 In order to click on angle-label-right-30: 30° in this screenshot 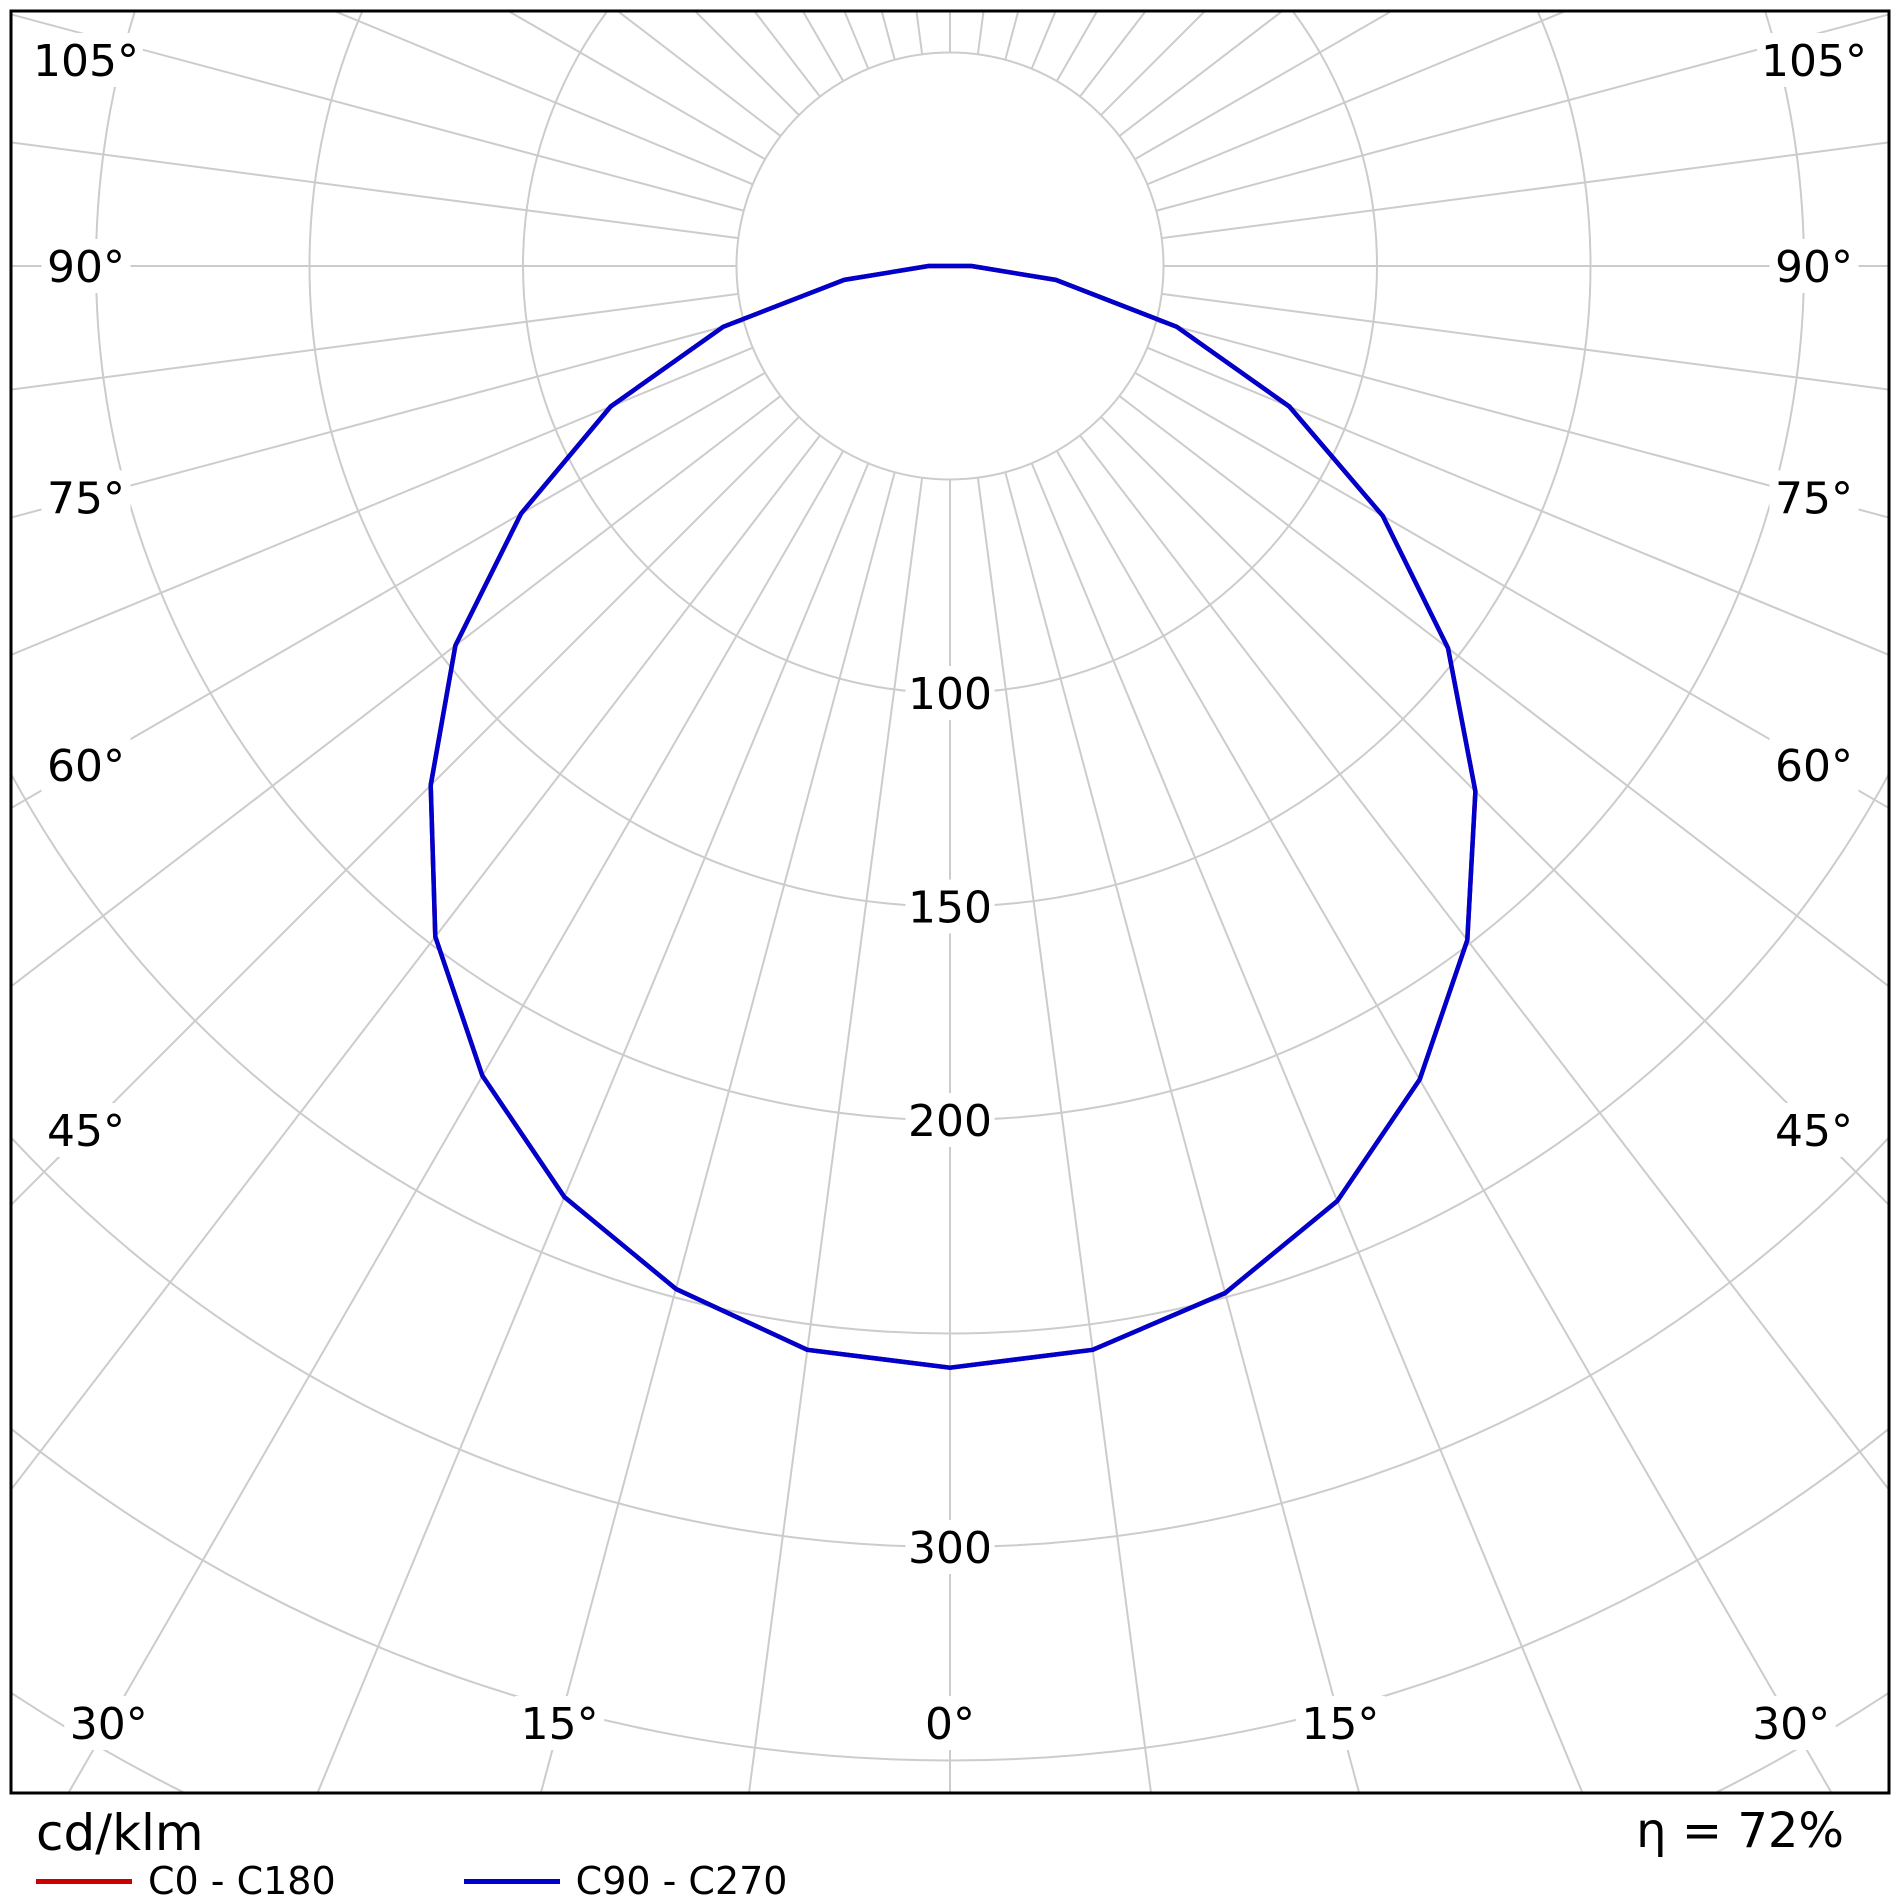, I will do `click(1791, 1724)`.